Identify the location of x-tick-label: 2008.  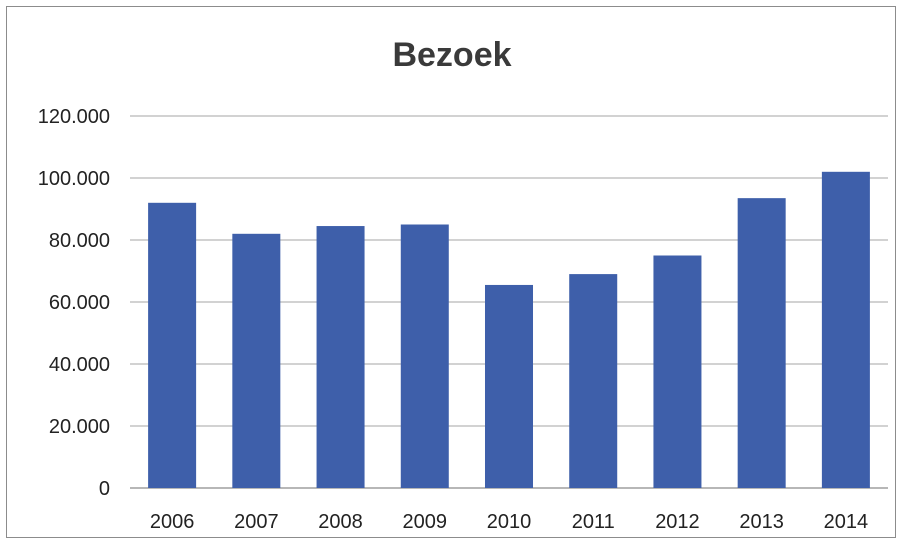
(340, 522).